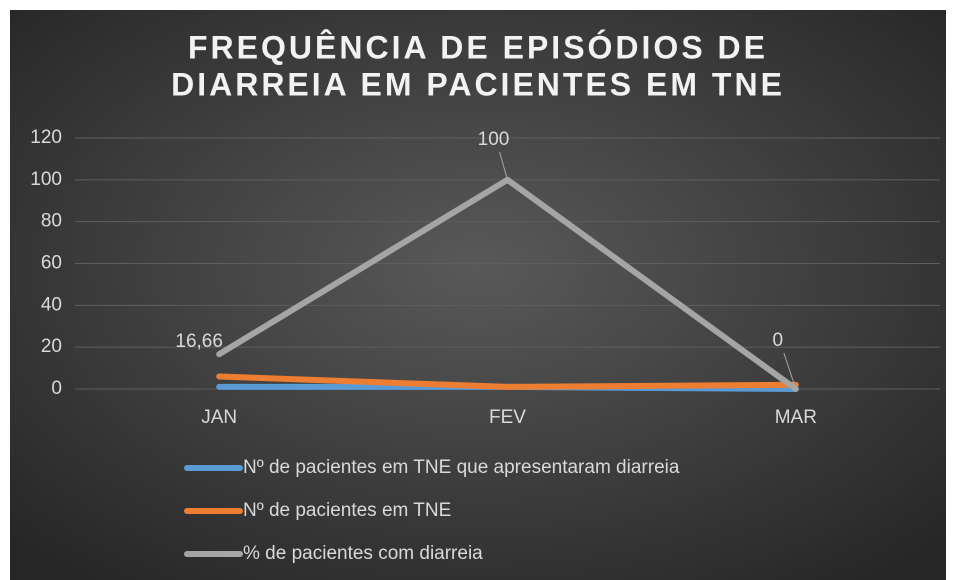 The width and height of the screenshot is (956, 580). What do you see at coordinates (478, 47) in the screenshot?
I see `chart-title: FREQUÊNCIA DE EPISÓDIOS DE` at bounding box center [478, 47].